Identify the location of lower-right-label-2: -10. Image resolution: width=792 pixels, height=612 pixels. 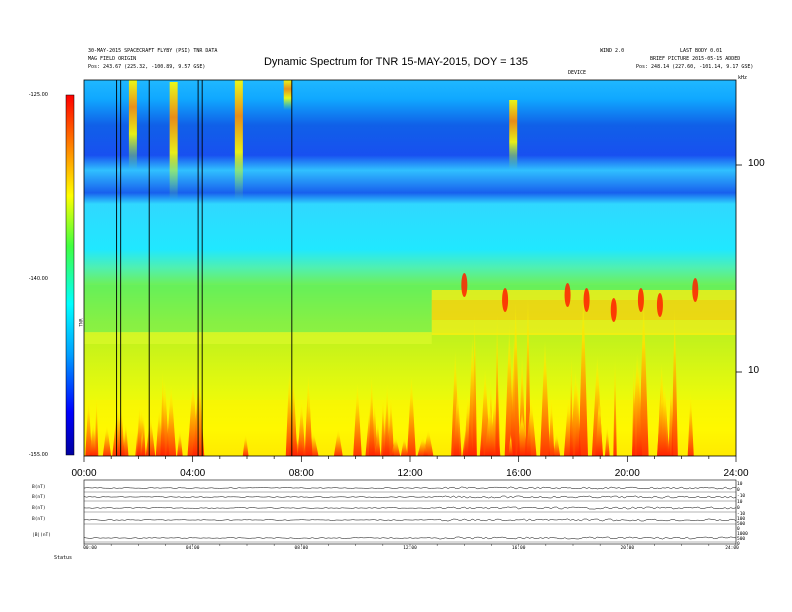
(741, 496).